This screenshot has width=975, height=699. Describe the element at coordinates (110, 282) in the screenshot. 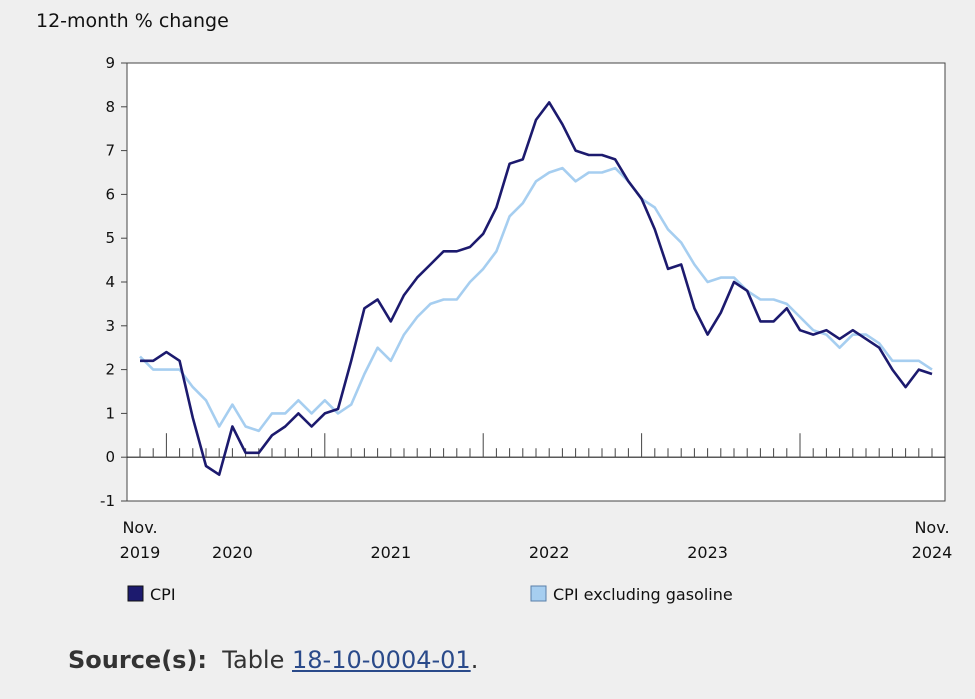

I see `y-tick-label: 4` at that location.